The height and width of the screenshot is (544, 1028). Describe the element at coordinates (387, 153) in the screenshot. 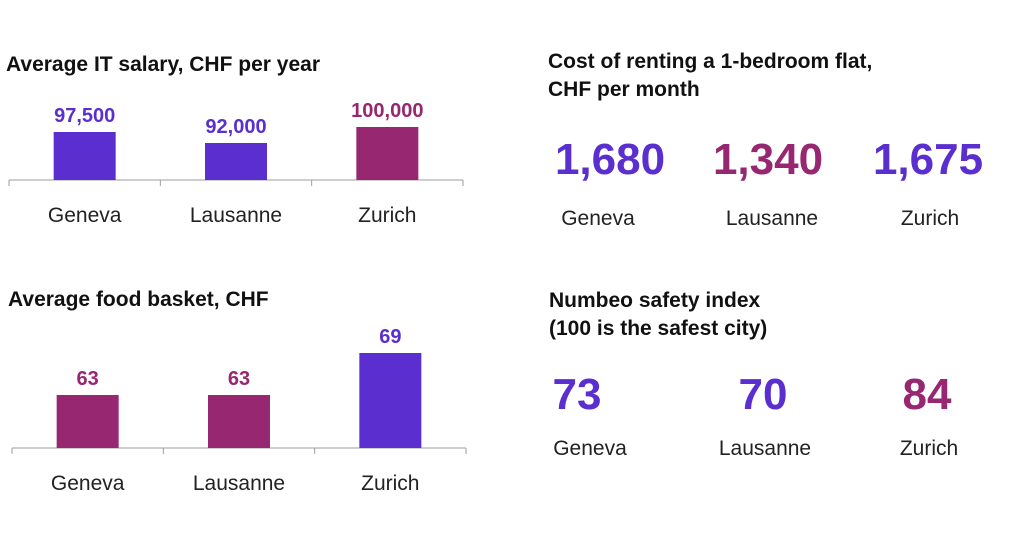

I see `salary-bar-zurich` at that location.